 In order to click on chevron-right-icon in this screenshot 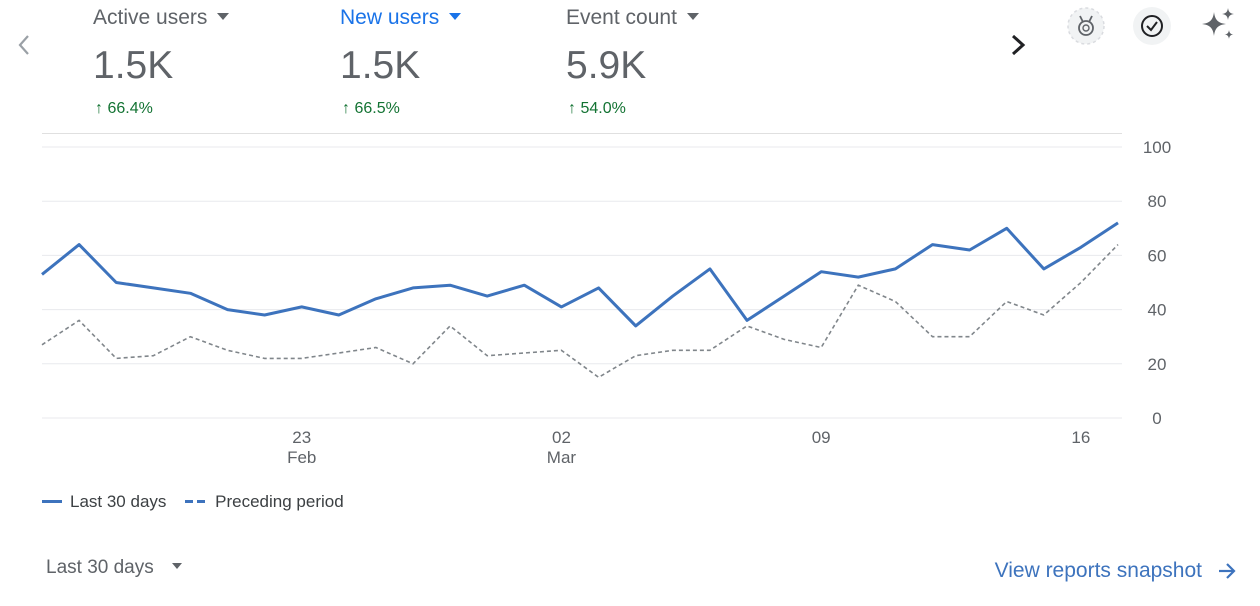, I will do `click(1018, 45)`.